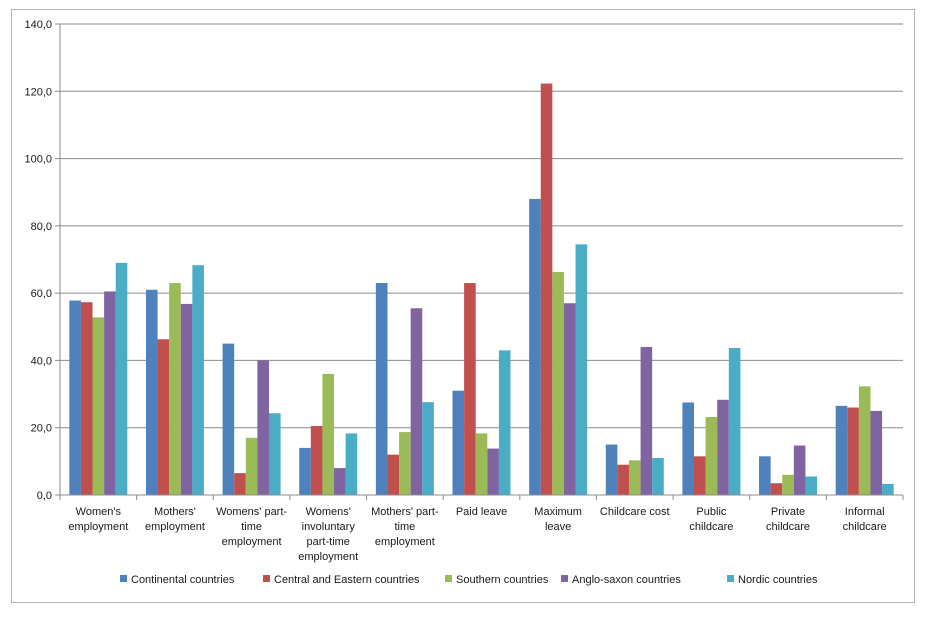 This screenshot has height=620, width=935. Describe the element at coordinates (44, 496) in the screenshot. I see `y-tick-label: 0,0` at that location.